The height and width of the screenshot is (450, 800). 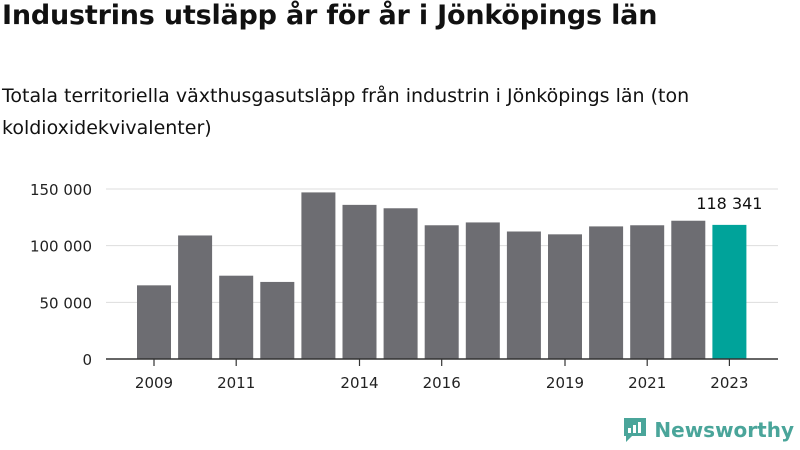 What do you see at coordinates (61, 247) in the screenshot?
I see `y-tick-label: 100 000` at bounding box center [61, 247].